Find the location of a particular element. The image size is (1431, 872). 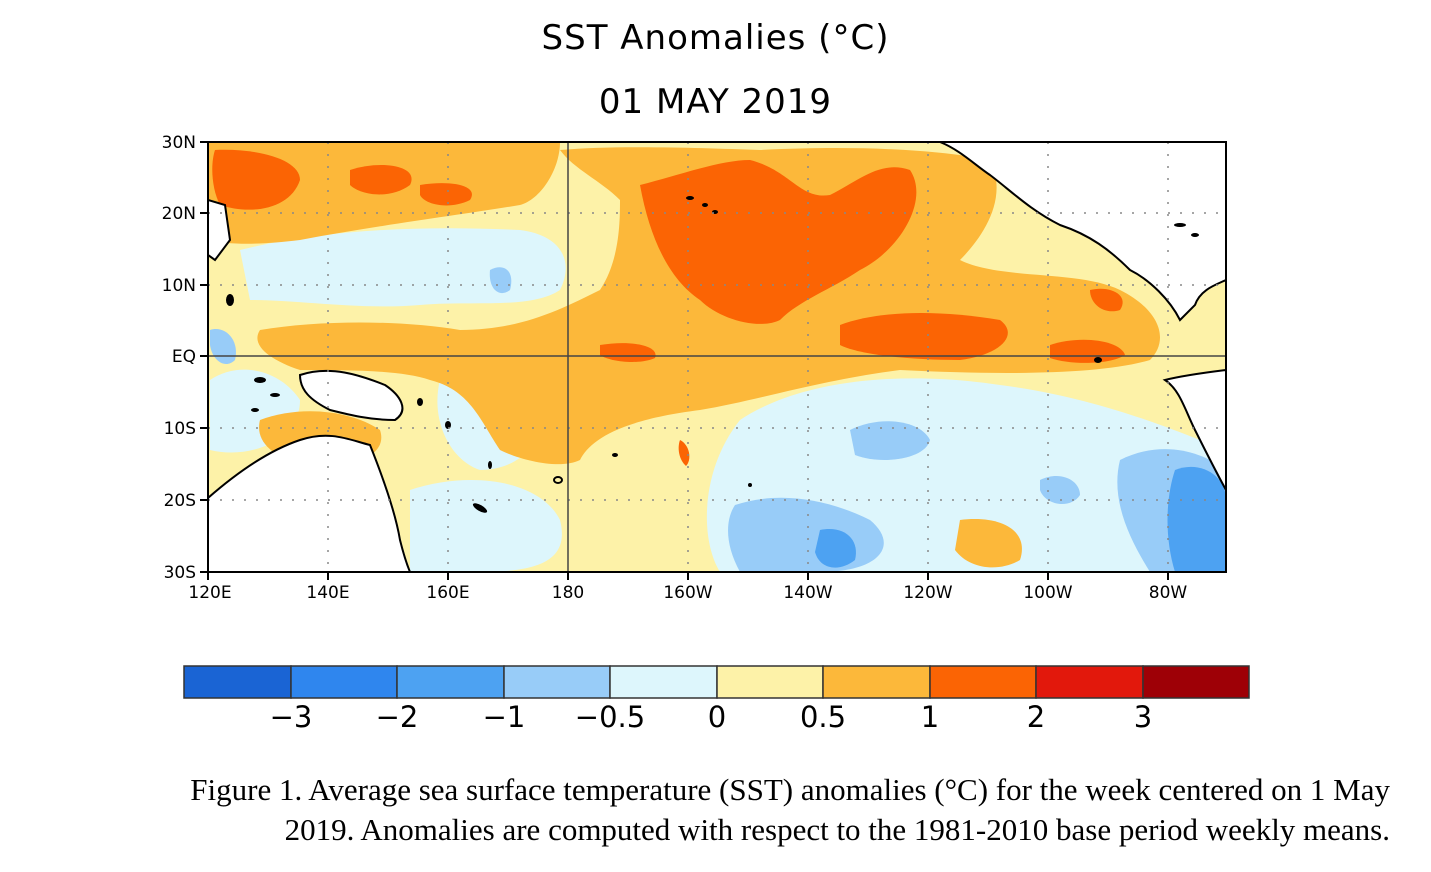

lat-axis: 30N 20N 10N EQ 10S 20S 30S is located at coordinates (179, 358).